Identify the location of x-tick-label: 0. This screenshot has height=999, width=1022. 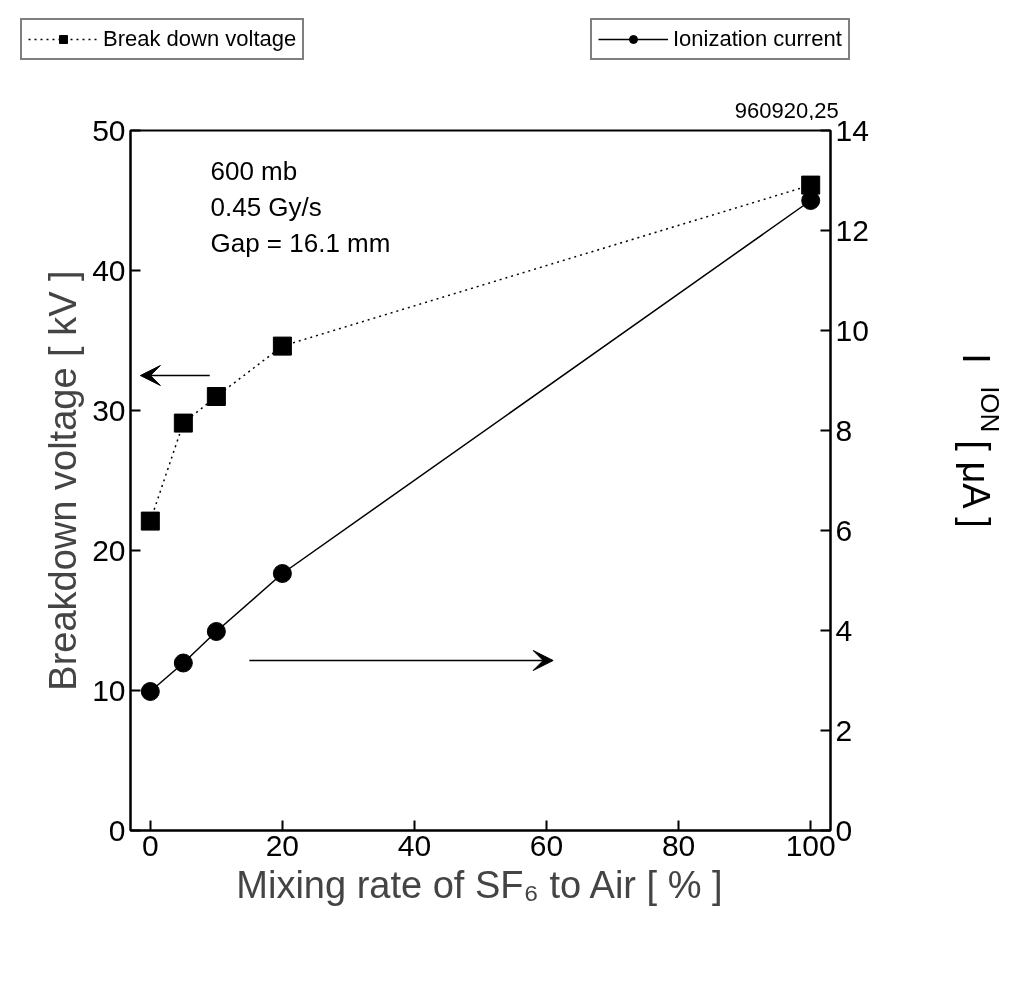
(150, 845).